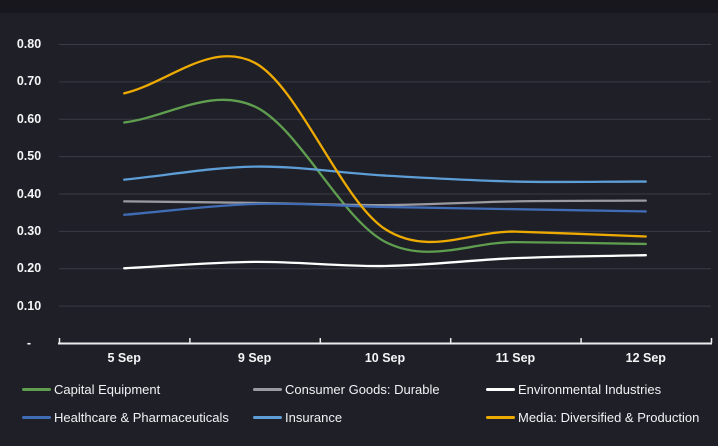 Image resolution: width=718 pixels, height=446 pixels. What do you see at coordinates (359, 6) in the screenshot?
I see `window-top-strip` at bounding box center [359, 6].